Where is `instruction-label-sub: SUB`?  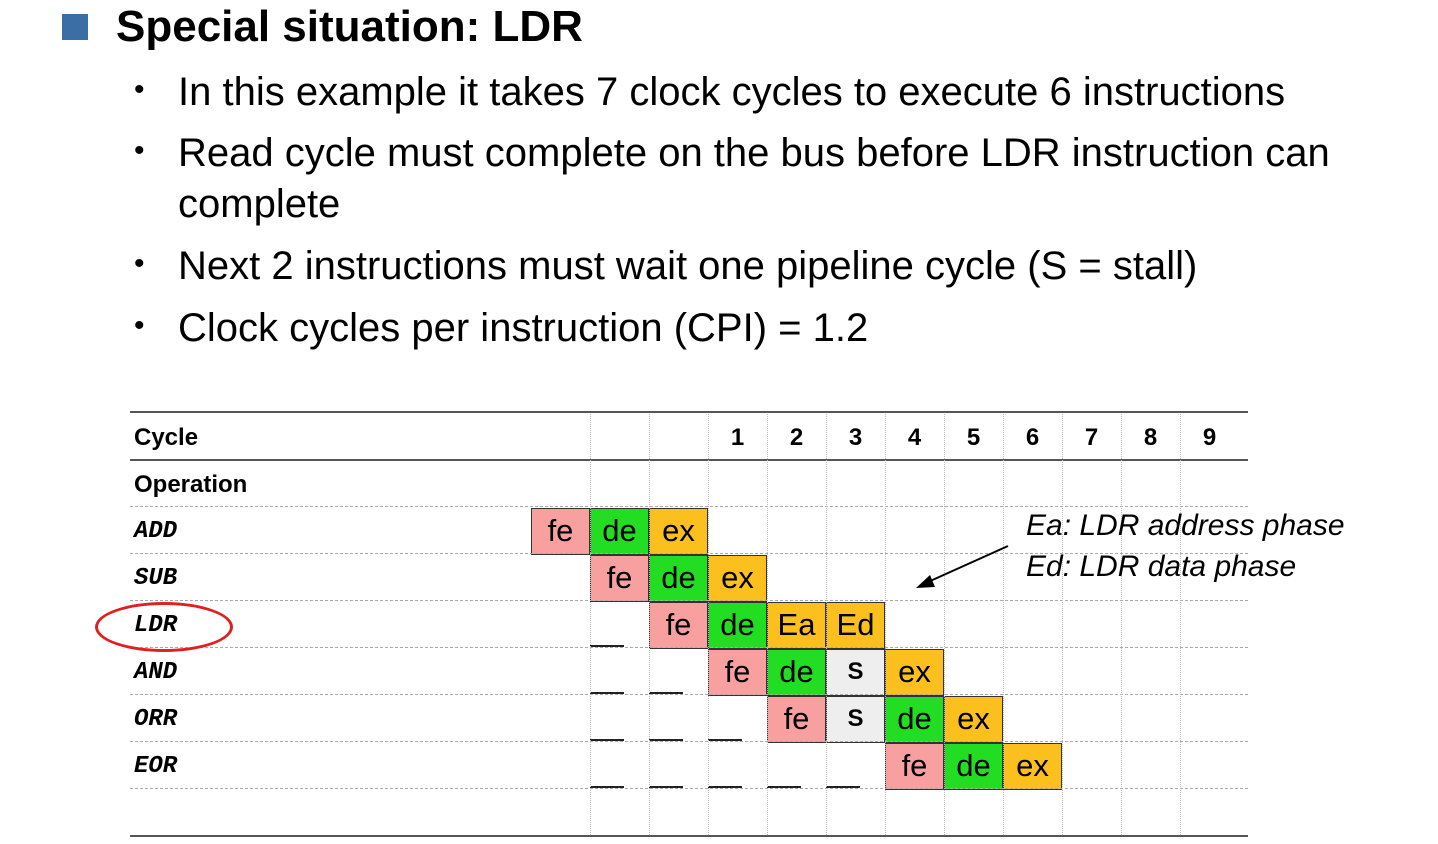
instruction-label-sub: SUB is located at coordinates (156, 578).